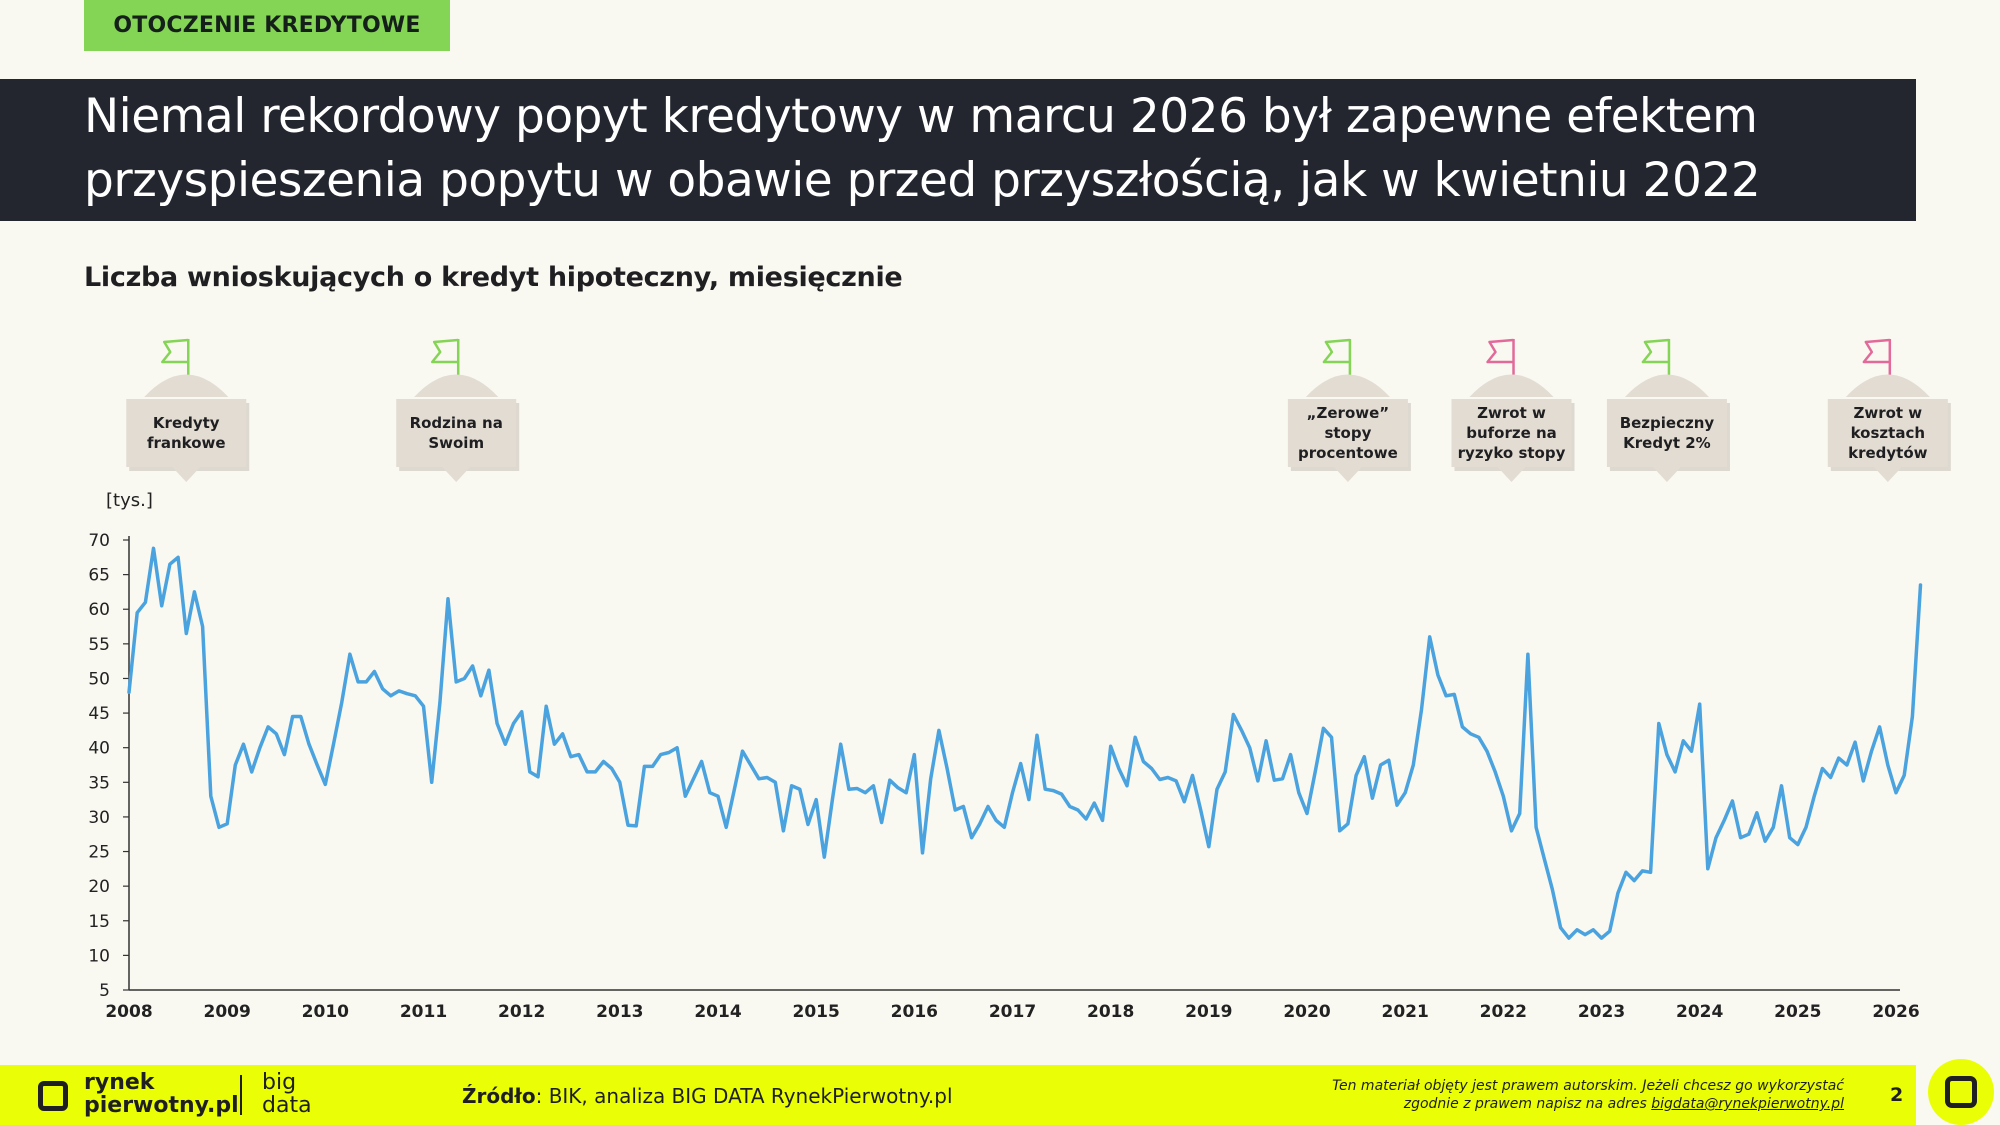  What do you see at coordinates (1012, 1011) in the screenshot?
I see `x-tick-label: 2017` at bounding box center [1012, 1011].